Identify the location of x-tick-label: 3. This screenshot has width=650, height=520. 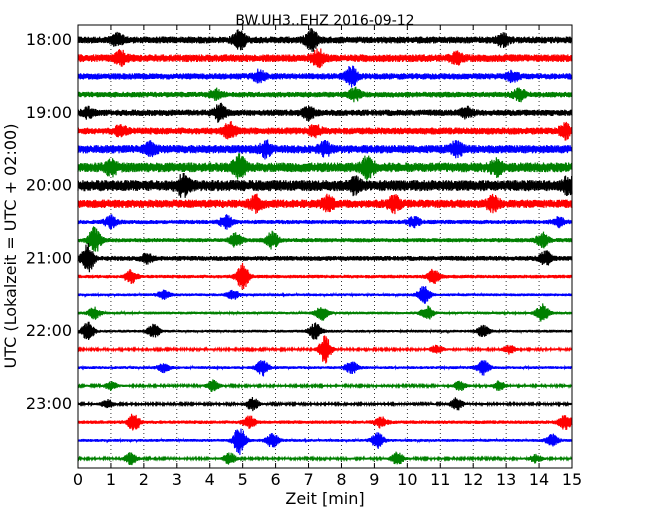
(177, 479).